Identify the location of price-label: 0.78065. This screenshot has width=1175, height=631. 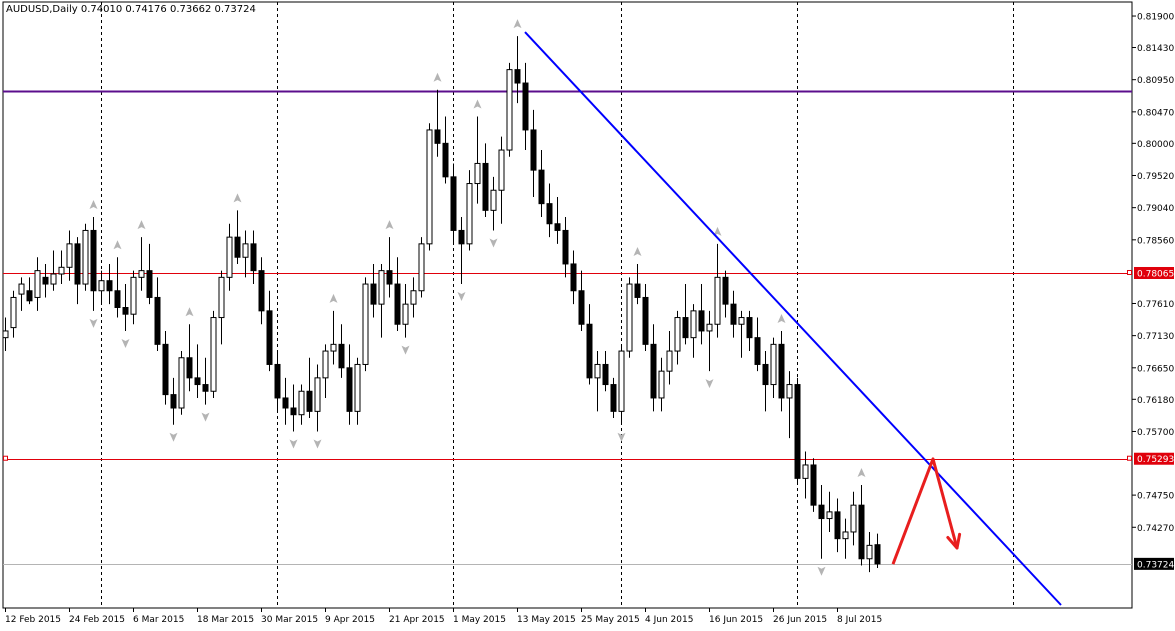
(1155, 274).